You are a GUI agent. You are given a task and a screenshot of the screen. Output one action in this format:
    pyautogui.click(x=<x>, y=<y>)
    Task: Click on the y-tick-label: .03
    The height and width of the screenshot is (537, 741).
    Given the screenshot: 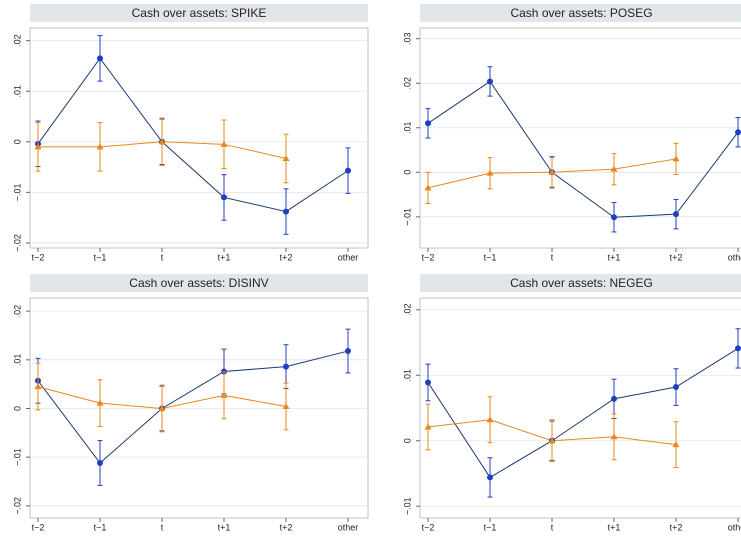 What is the action you would take?
    pyautogui.click(x=407, y=38)
    